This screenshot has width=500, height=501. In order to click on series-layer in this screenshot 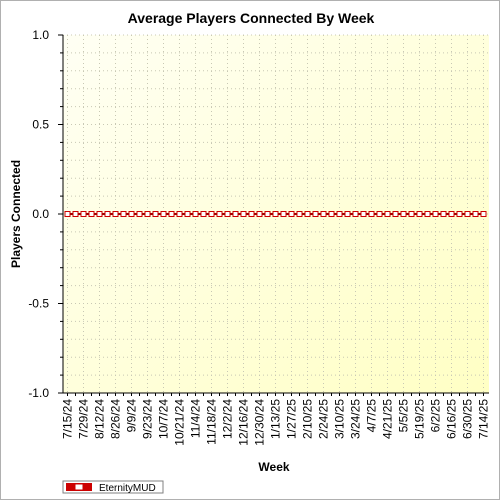, I will do `click(275, 214)`.